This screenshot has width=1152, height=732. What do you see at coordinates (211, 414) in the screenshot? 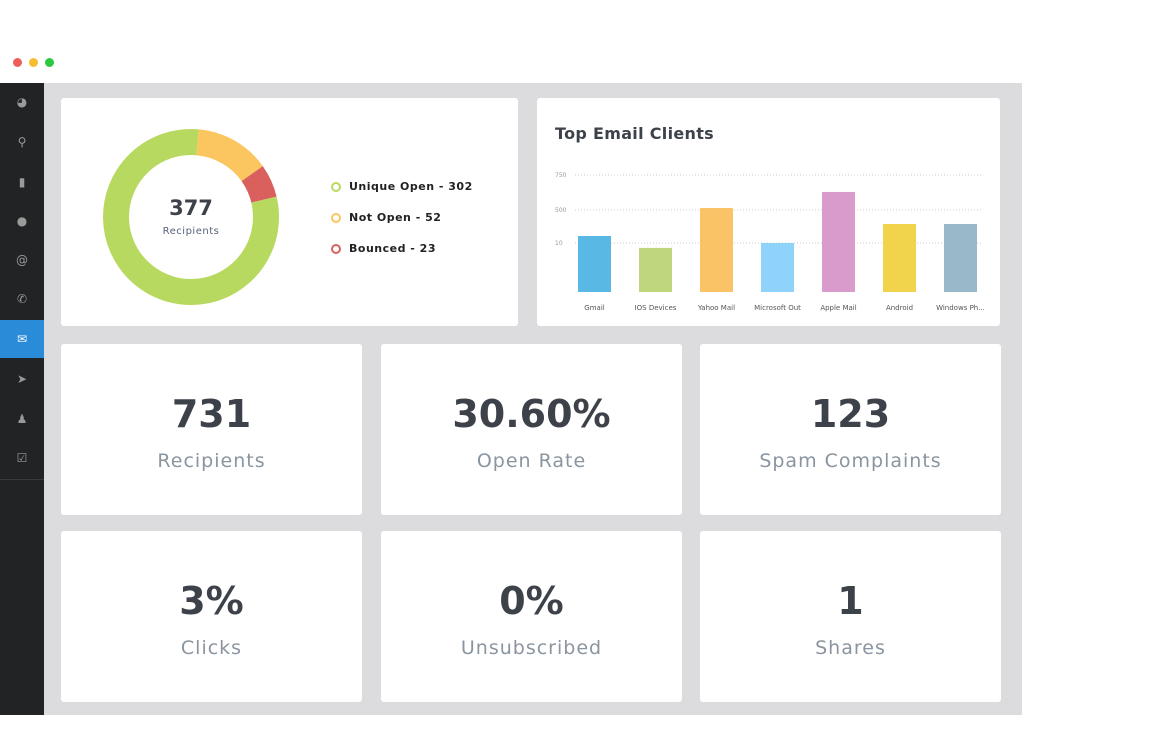
I see `stat-value: 731` at bounding box center [211, 414].